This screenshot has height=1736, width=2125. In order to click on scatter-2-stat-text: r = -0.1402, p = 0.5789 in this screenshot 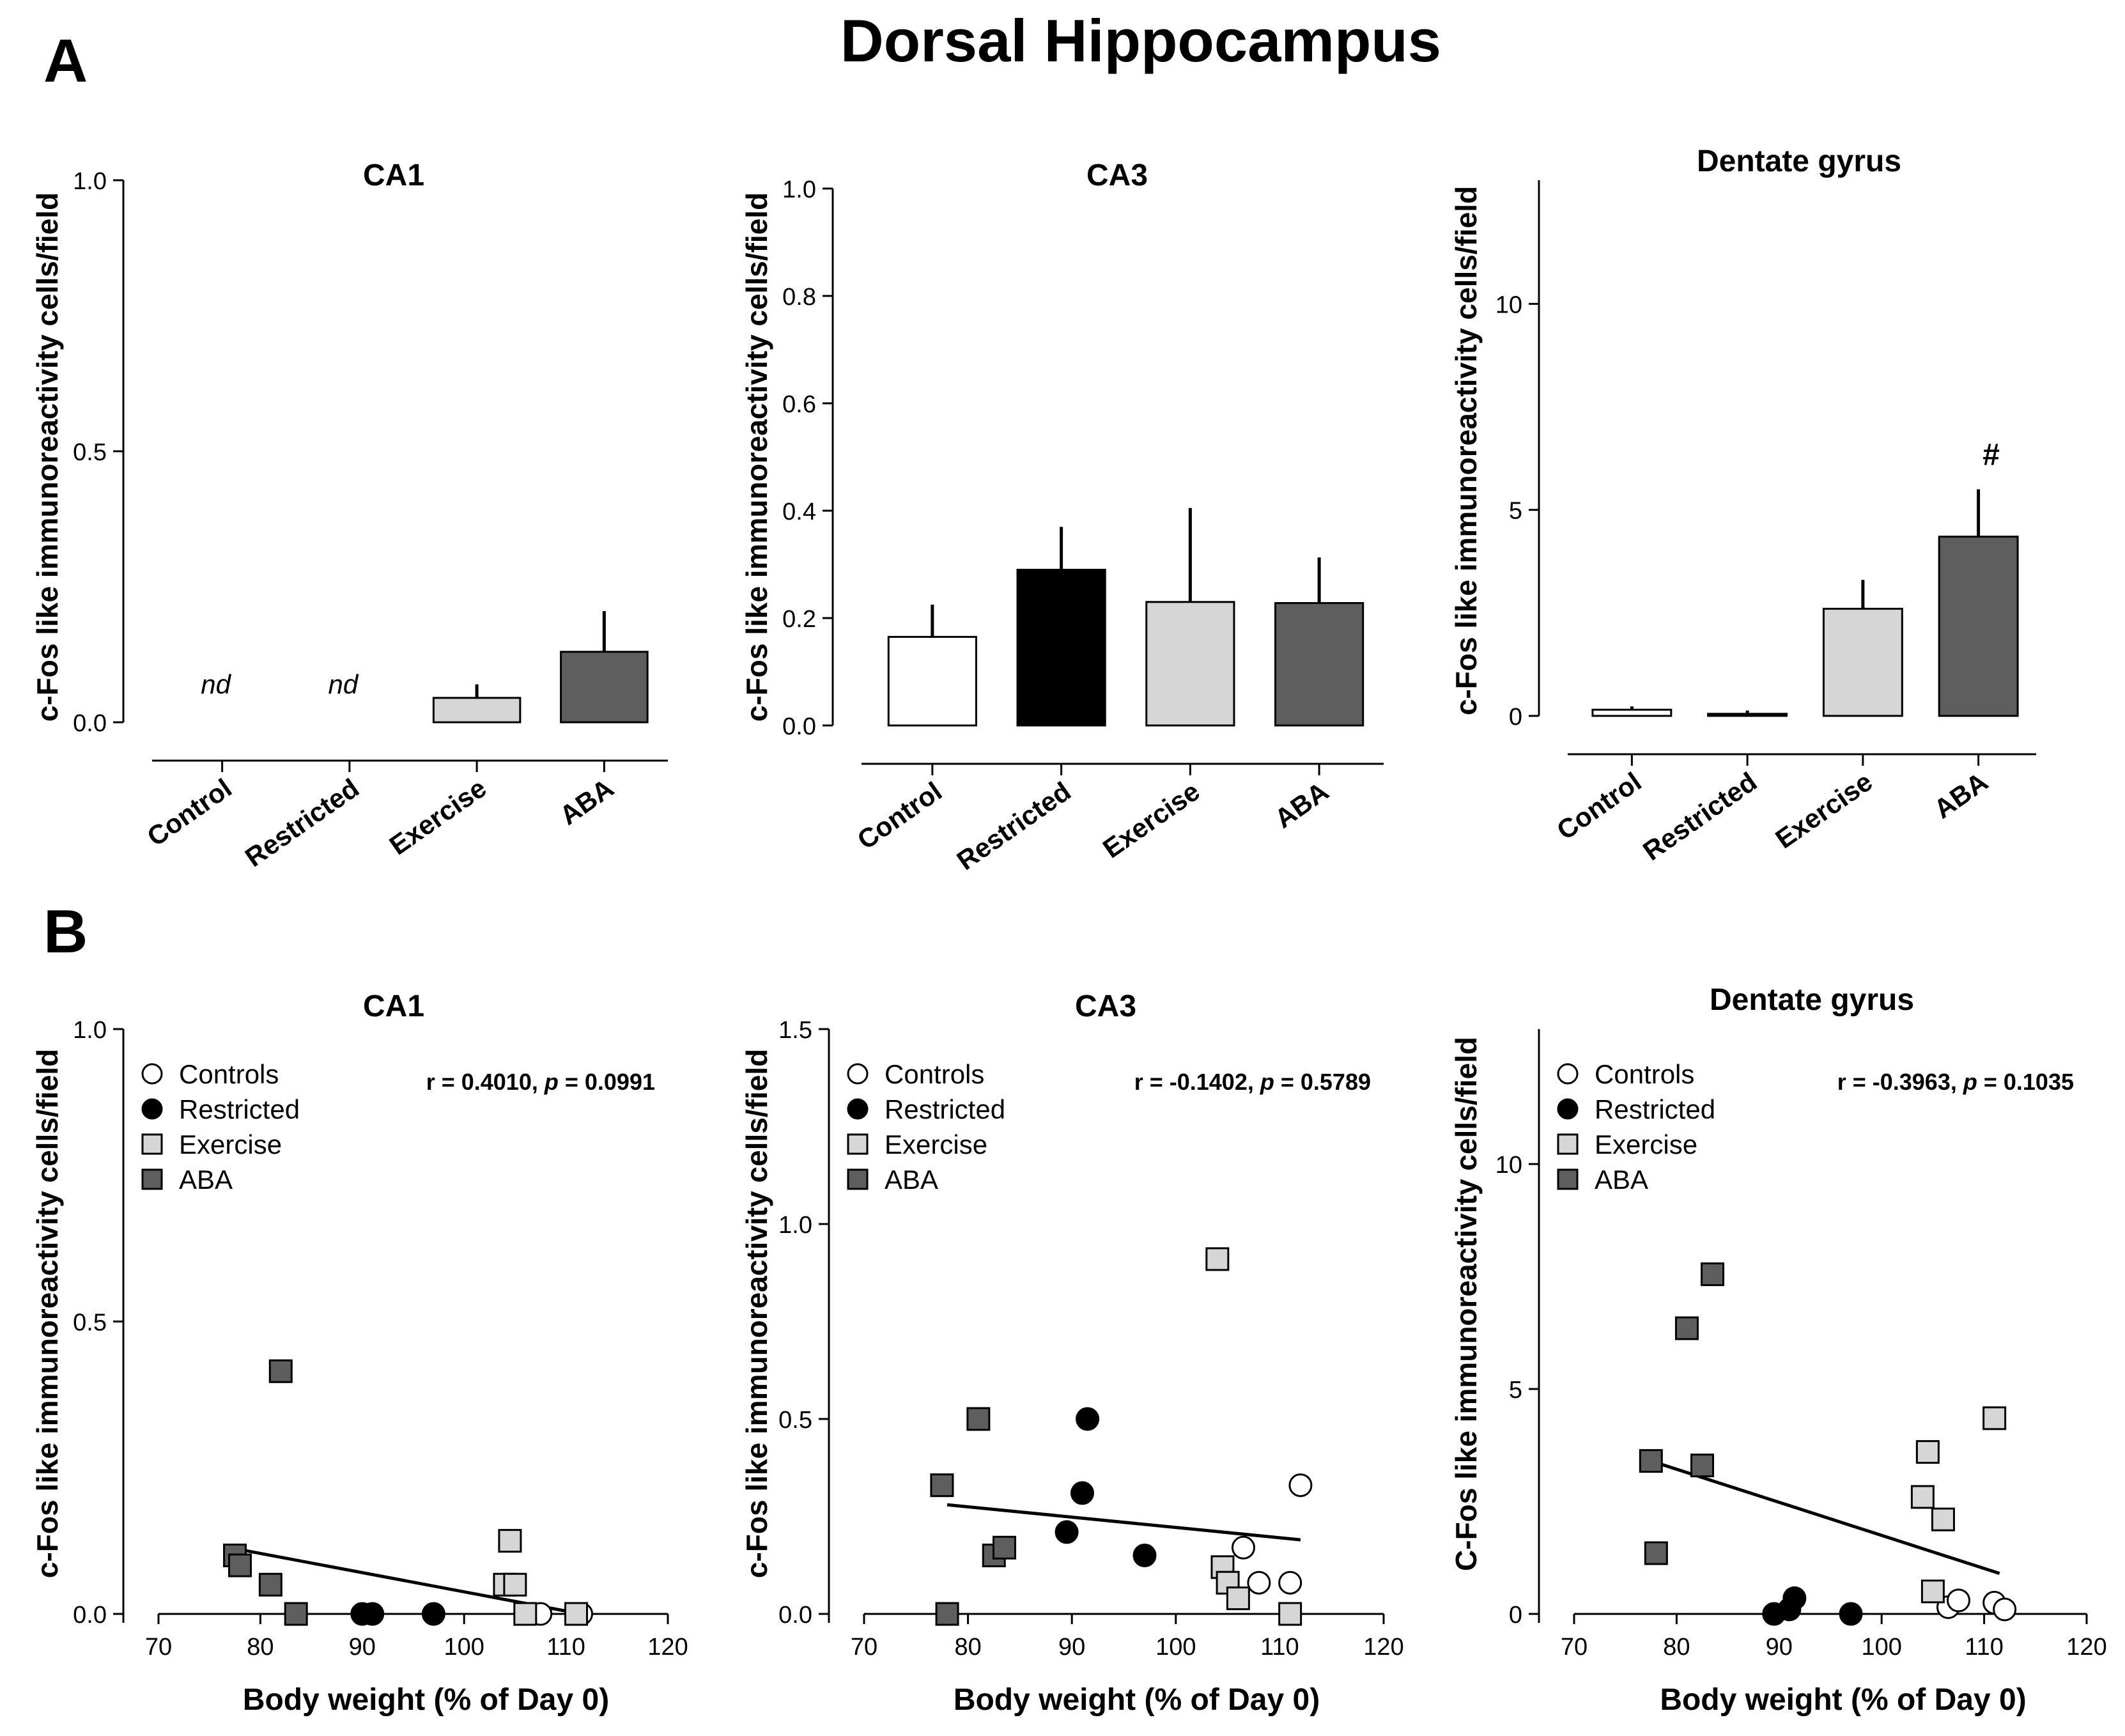, I will do `click(1252, 1082)`.